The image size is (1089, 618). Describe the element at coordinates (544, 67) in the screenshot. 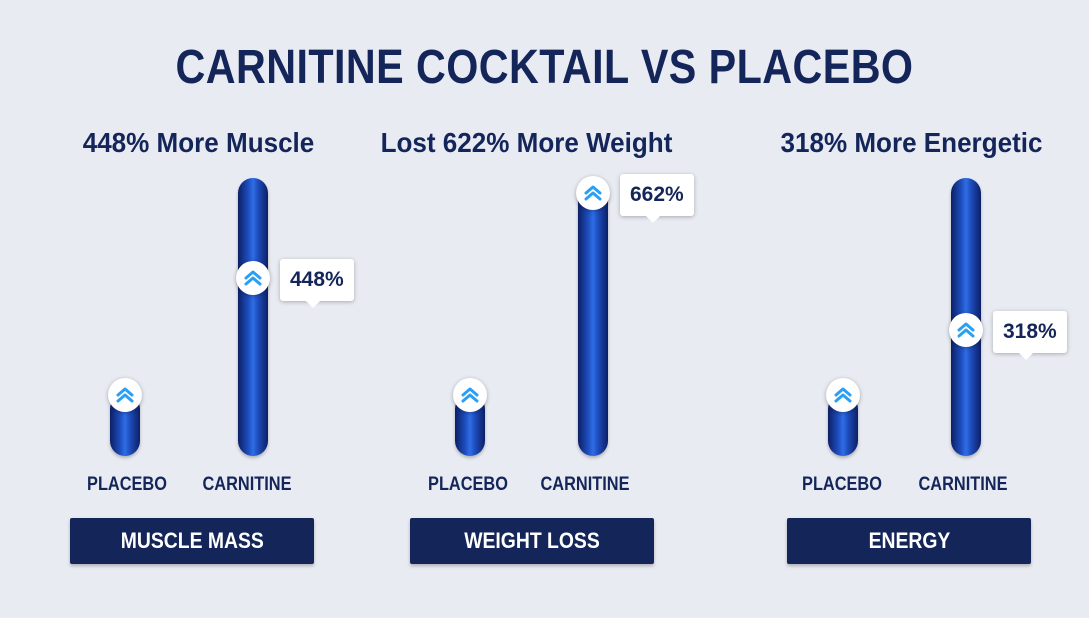

I see `page-title: CARNITINE COCKTAIL VS PLACEBO` at that location.